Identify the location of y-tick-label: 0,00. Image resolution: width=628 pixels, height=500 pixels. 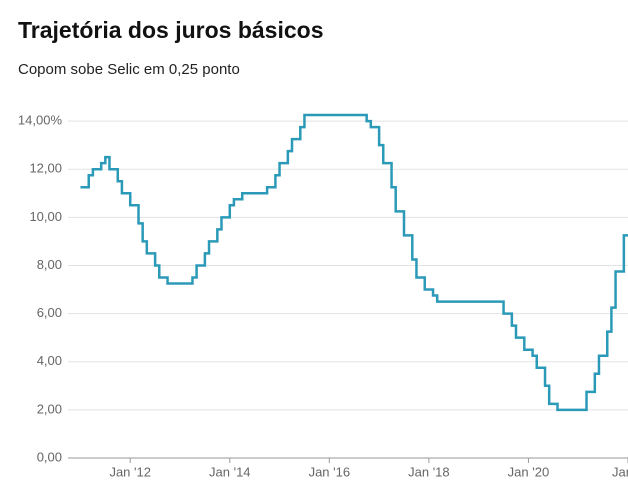
(49, 456).